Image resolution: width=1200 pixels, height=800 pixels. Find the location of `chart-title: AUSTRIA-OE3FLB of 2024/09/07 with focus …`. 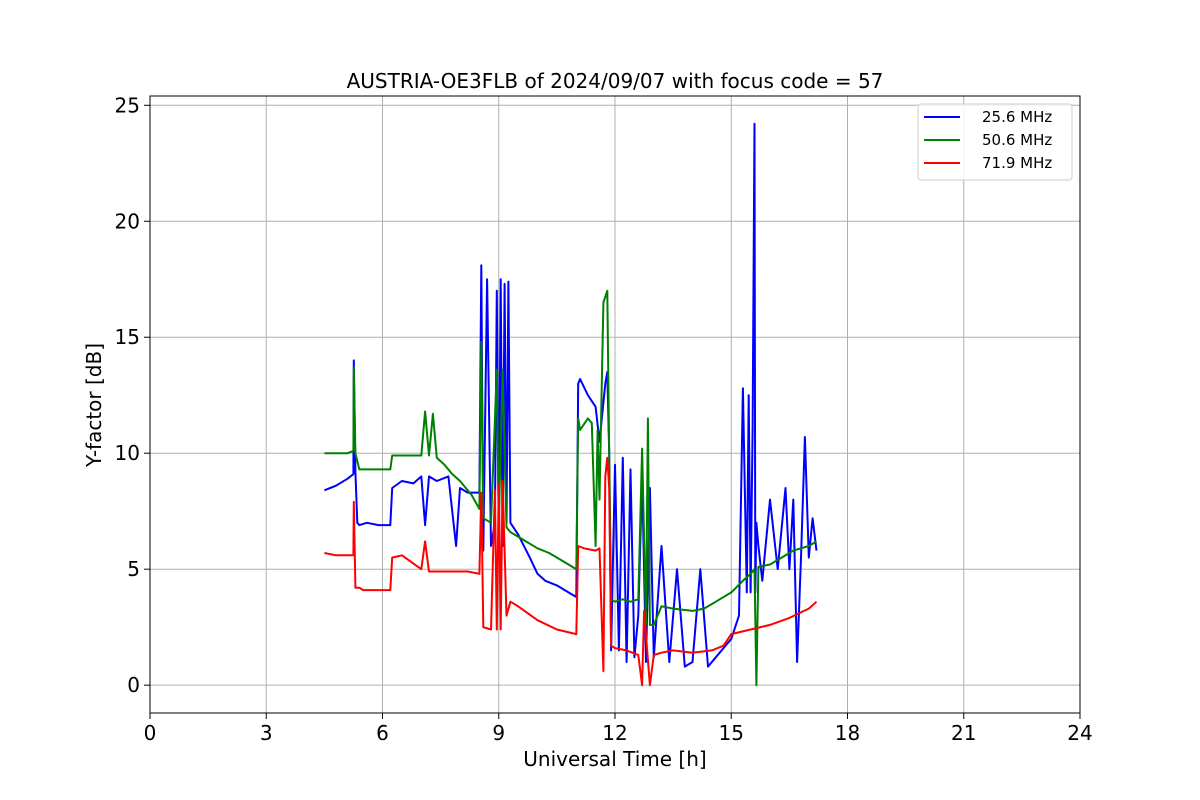

chart-title: AUSTRIA-OE3FLB of 2024/09/07 with focus … is located at coordinates (615, 81).